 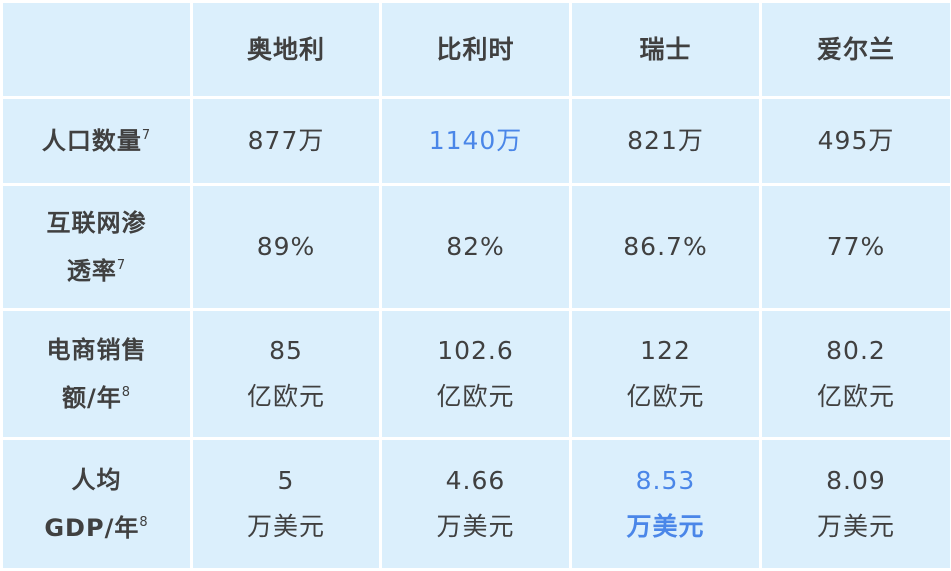 I want to click on label-line: 透率, so click(x=91, y=271).